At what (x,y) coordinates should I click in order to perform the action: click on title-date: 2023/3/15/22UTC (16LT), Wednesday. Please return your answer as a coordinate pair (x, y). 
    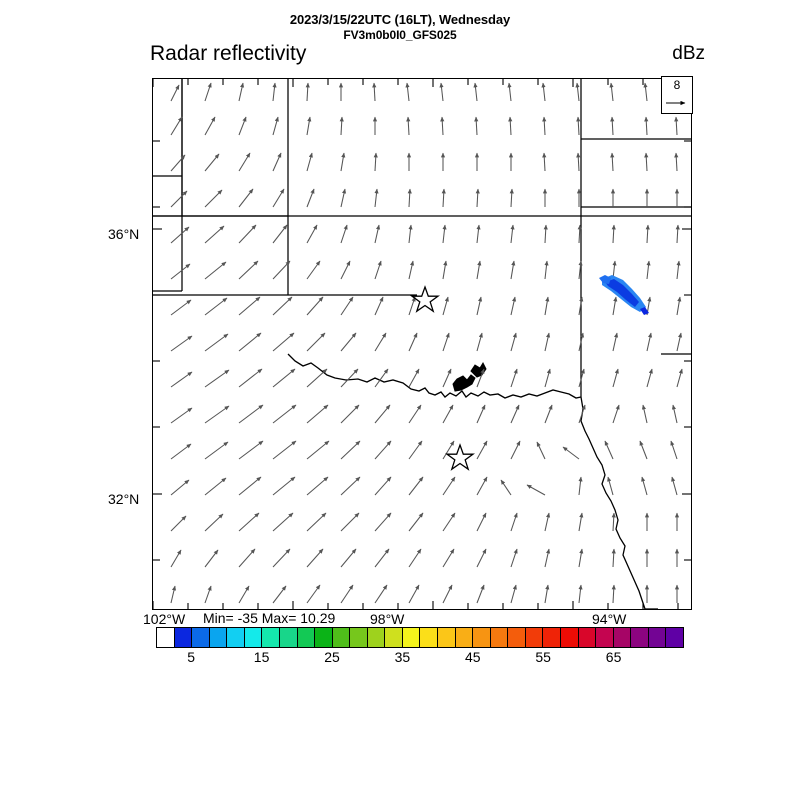
    Looking at the image, I should click on (400, 19).